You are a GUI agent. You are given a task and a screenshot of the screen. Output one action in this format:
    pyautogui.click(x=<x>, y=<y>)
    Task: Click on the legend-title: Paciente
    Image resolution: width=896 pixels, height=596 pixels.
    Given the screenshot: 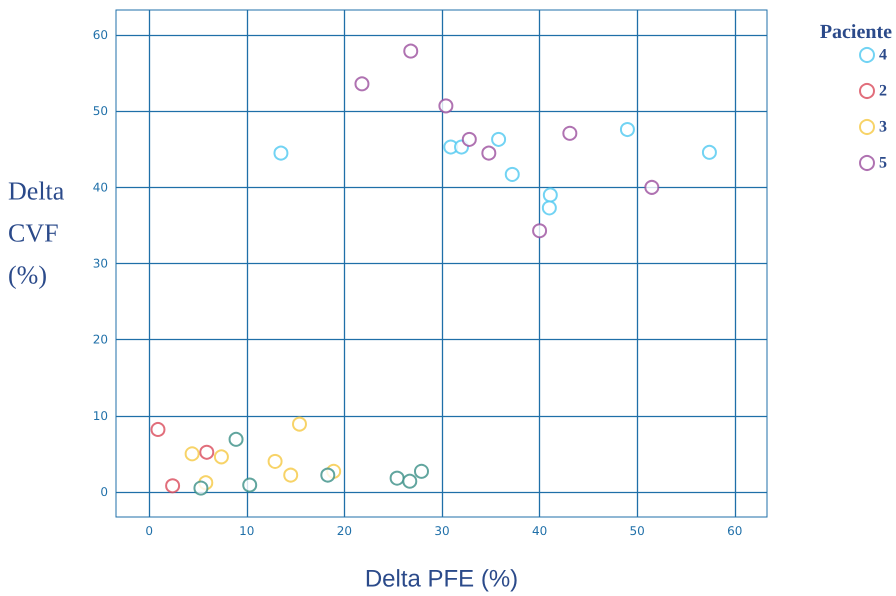 What is the action you would take?
    pyautogui.click(x=856, y=32)
    